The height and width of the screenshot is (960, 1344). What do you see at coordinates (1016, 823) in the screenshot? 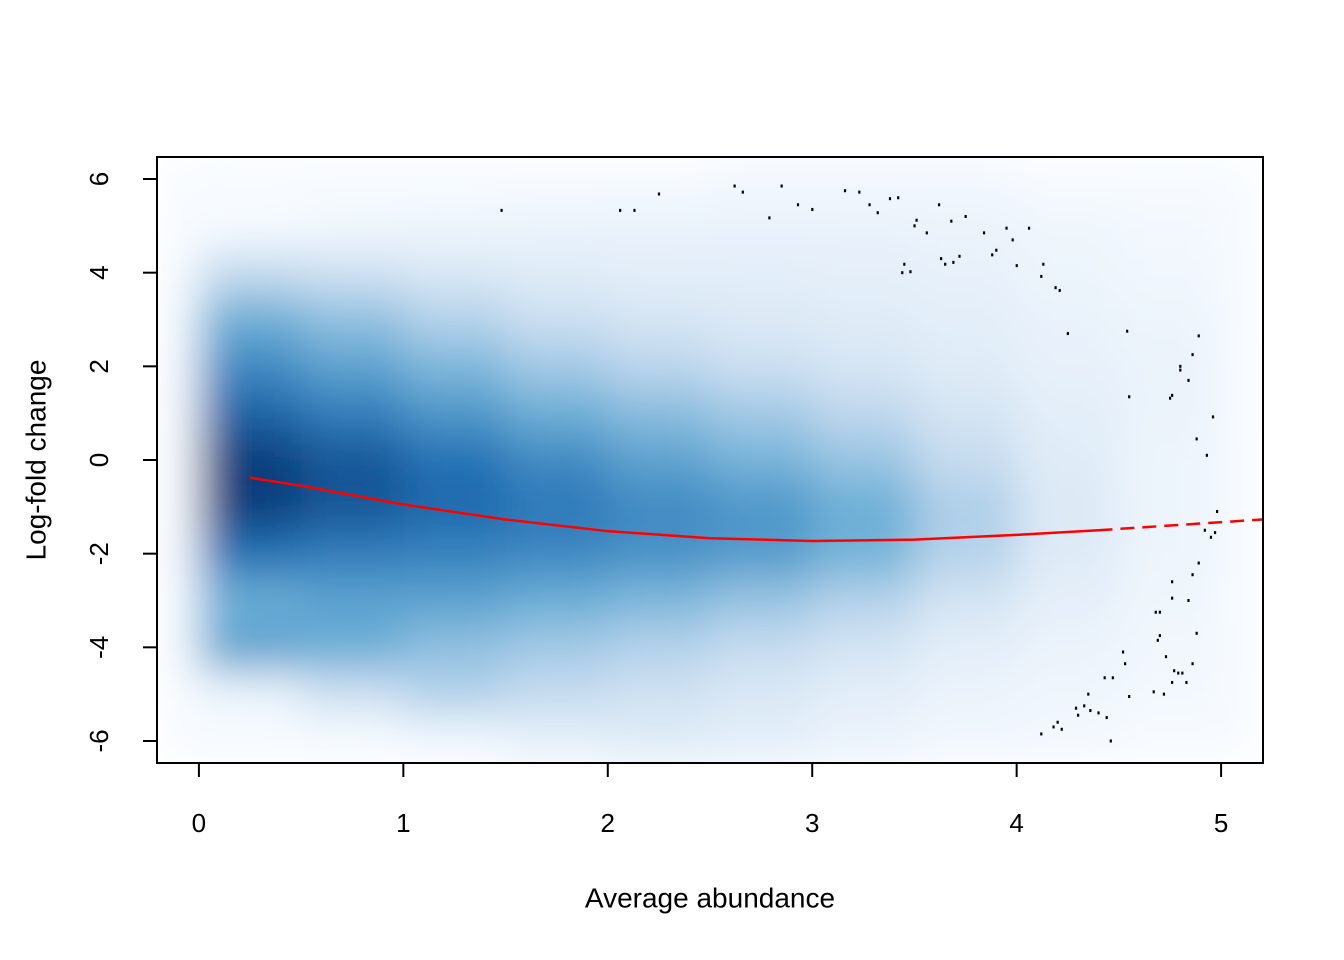
I see `x-tick-label: 4` at bounding box center [1016, 823].